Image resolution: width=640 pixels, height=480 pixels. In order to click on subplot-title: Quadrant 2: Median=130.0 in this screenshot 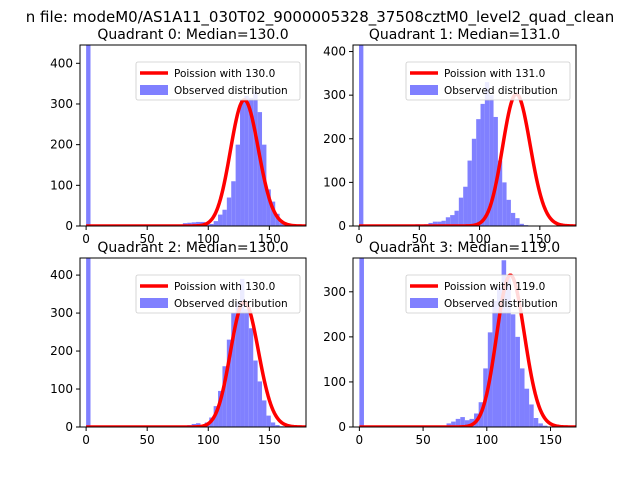, I will do `click(192, 248)`.